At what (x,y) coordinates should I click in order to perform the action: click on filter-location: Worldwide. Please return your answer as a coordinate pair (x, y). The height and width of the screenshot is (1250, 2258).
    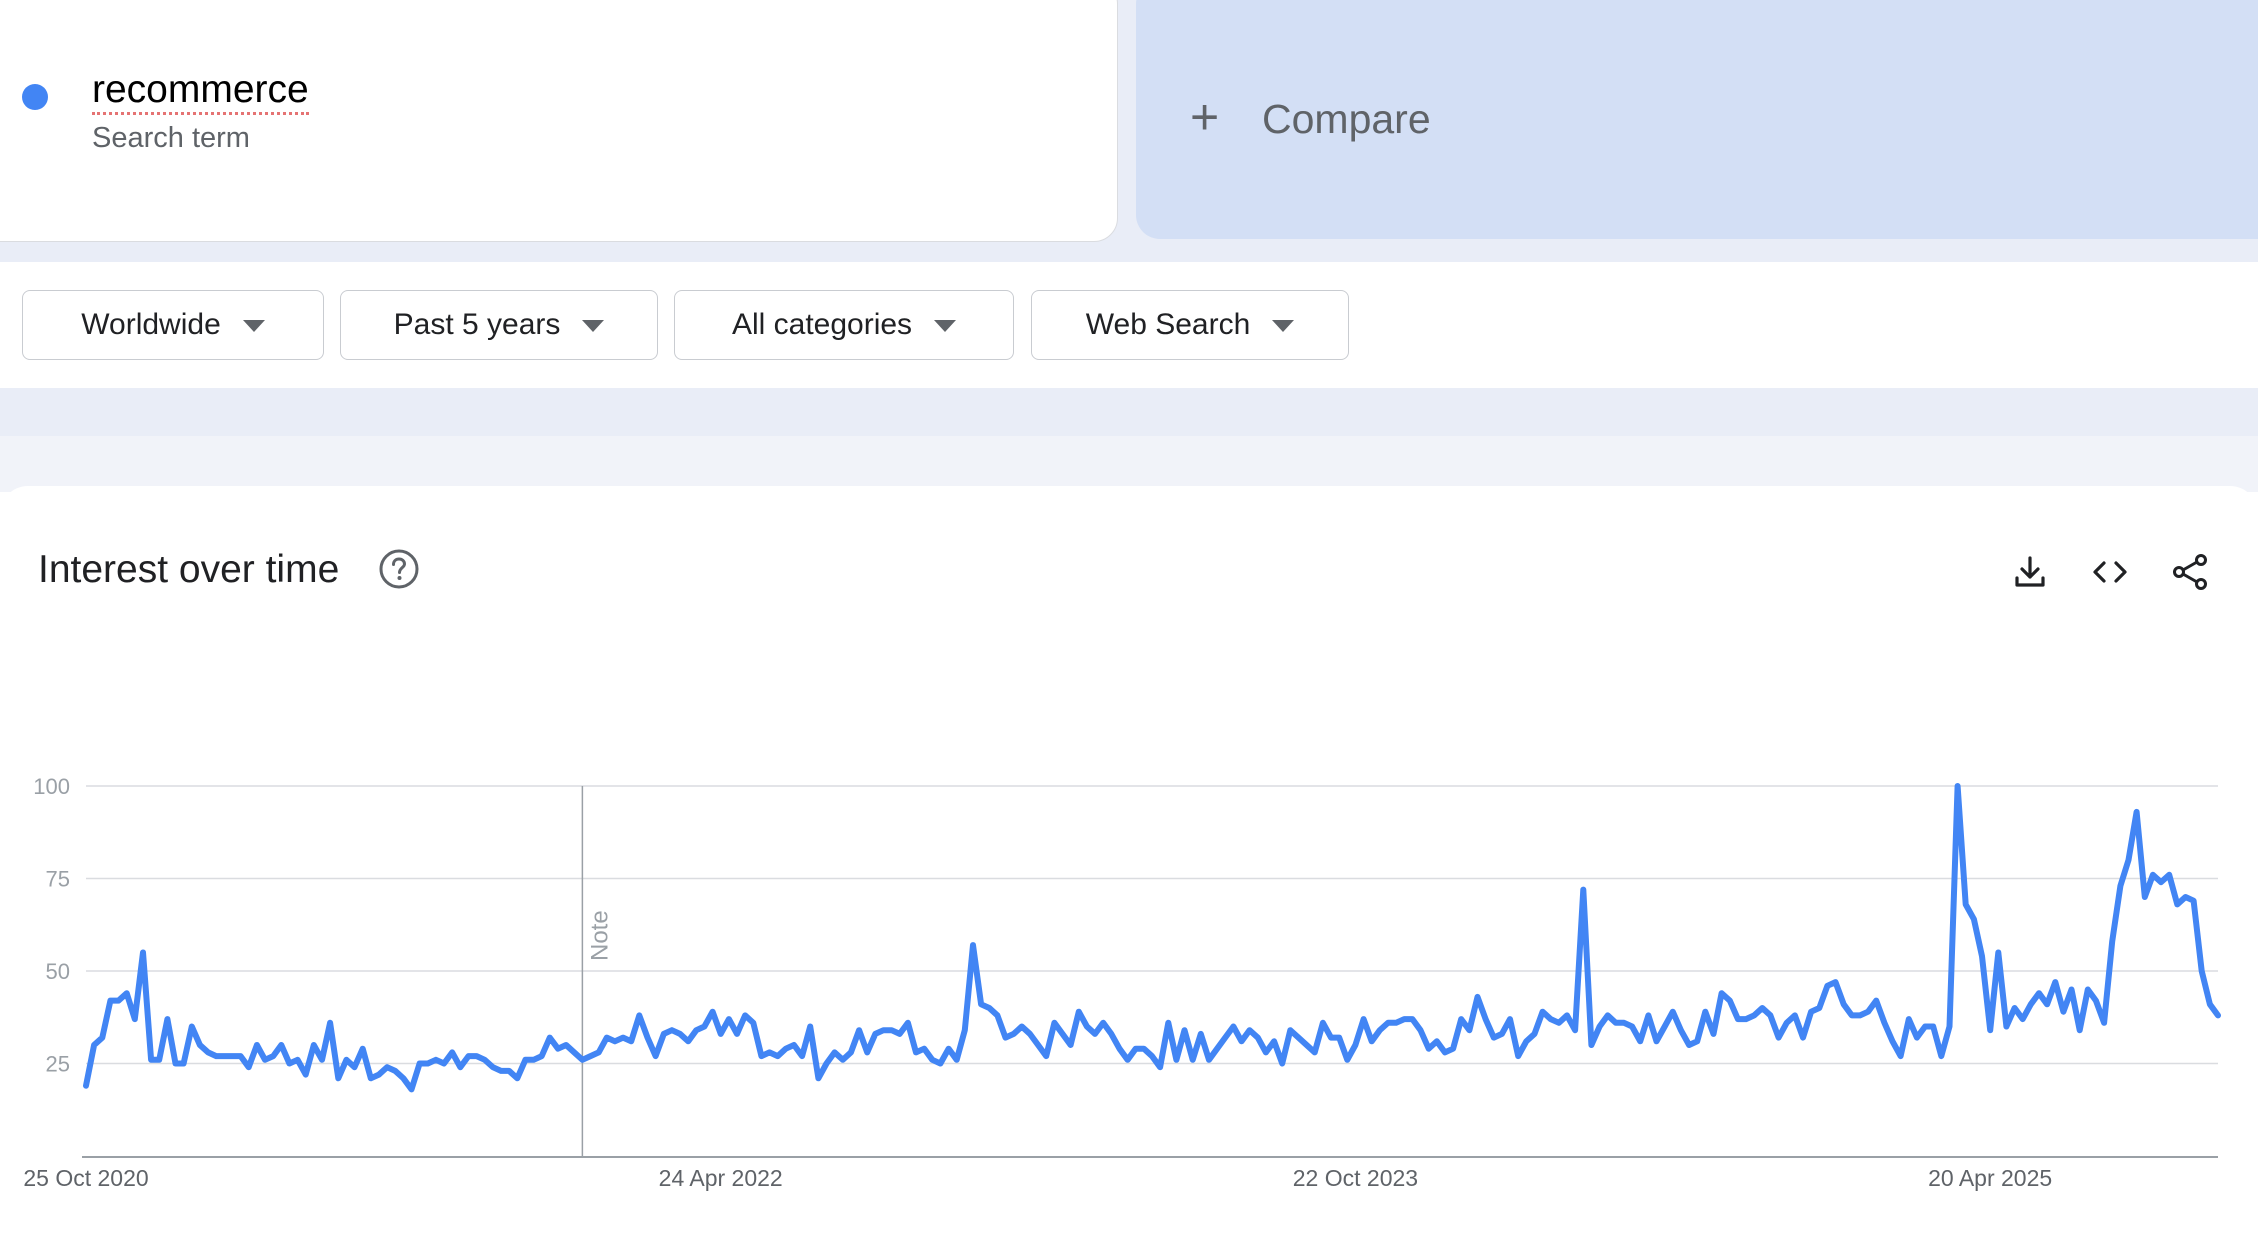
    Looking at the image, I should click on (173, 325).